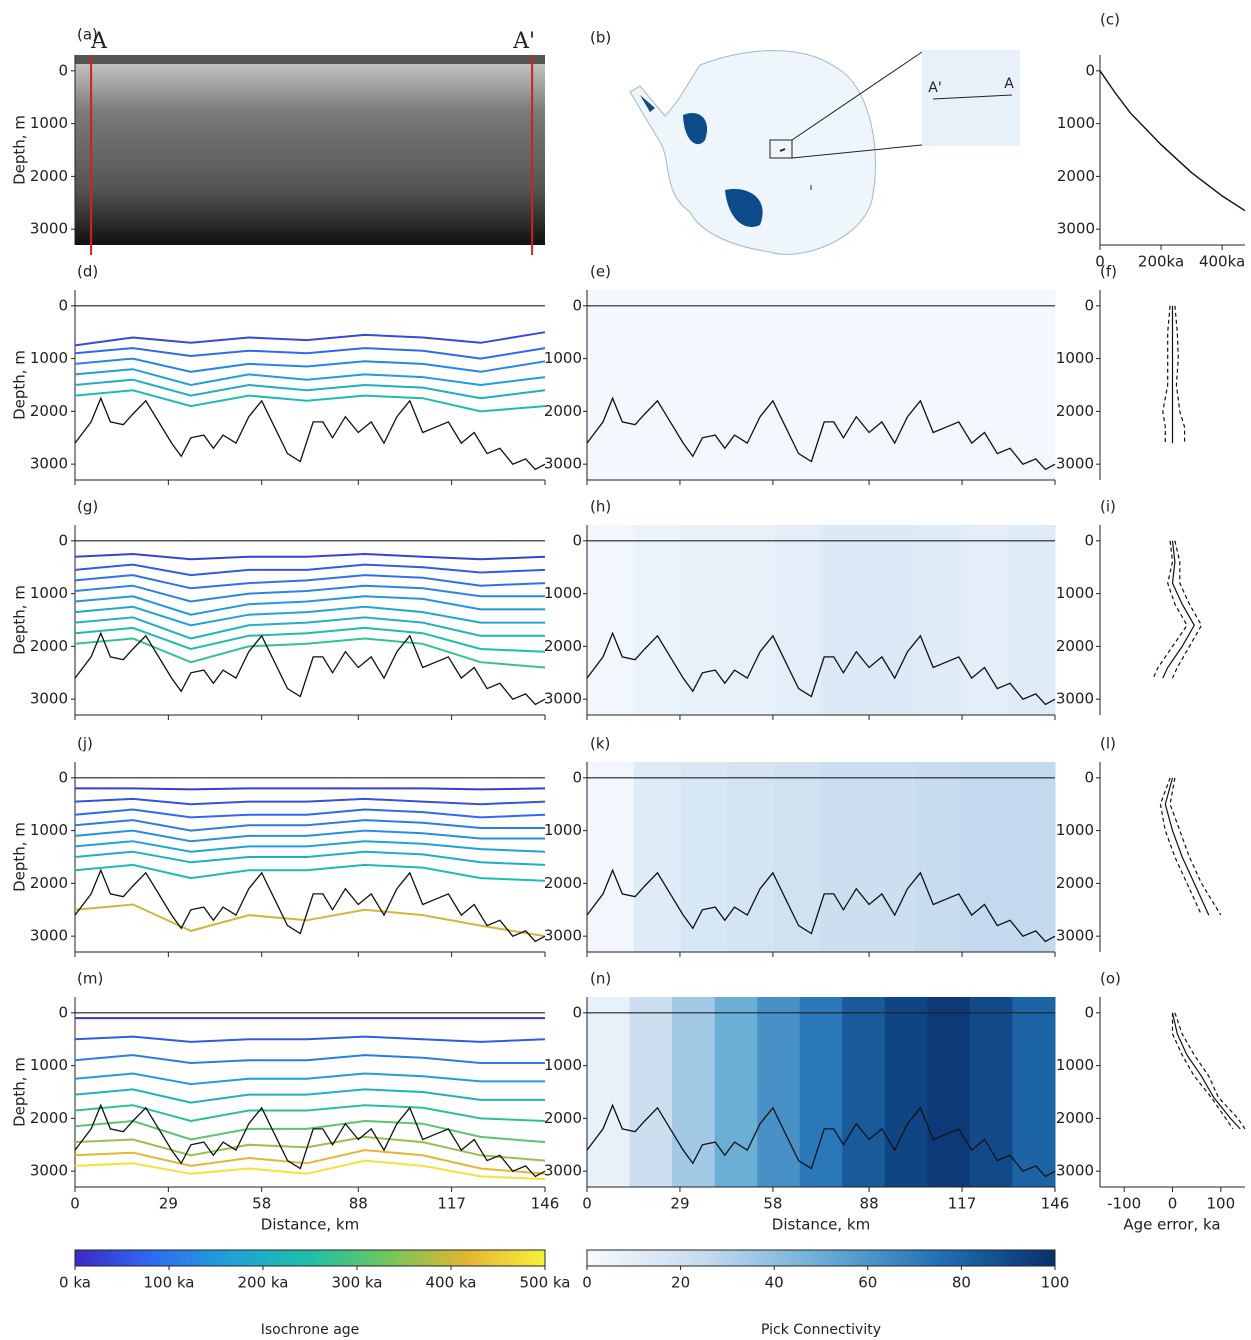 The width and height of the screenshot is (1251, 1340). Describe the element at coordinates (587, 1283) in the screenshot. I see `colorbar-tick-label: 0` at that location.